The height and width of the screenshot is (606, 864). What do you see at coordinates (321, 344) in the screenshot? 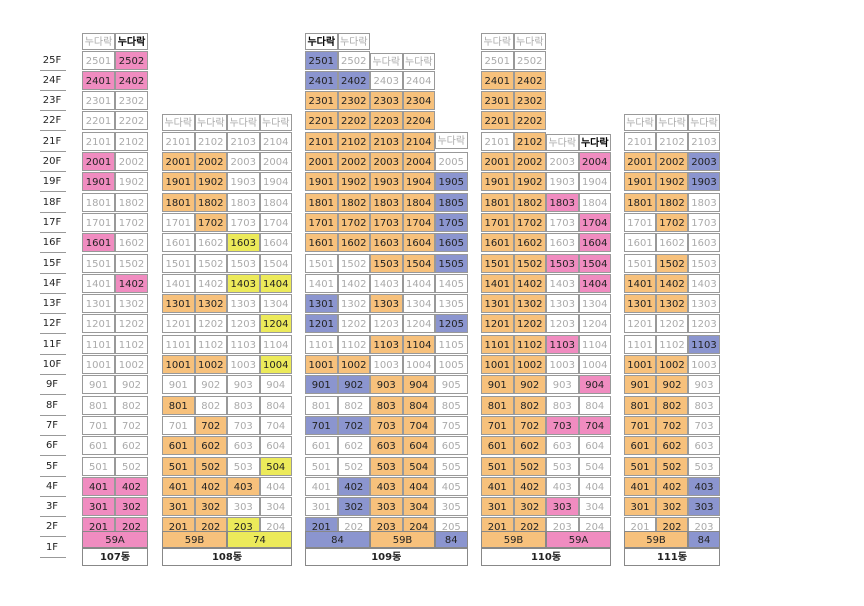
I see `unit-cell: 1101` at bounding box center [321, 344].